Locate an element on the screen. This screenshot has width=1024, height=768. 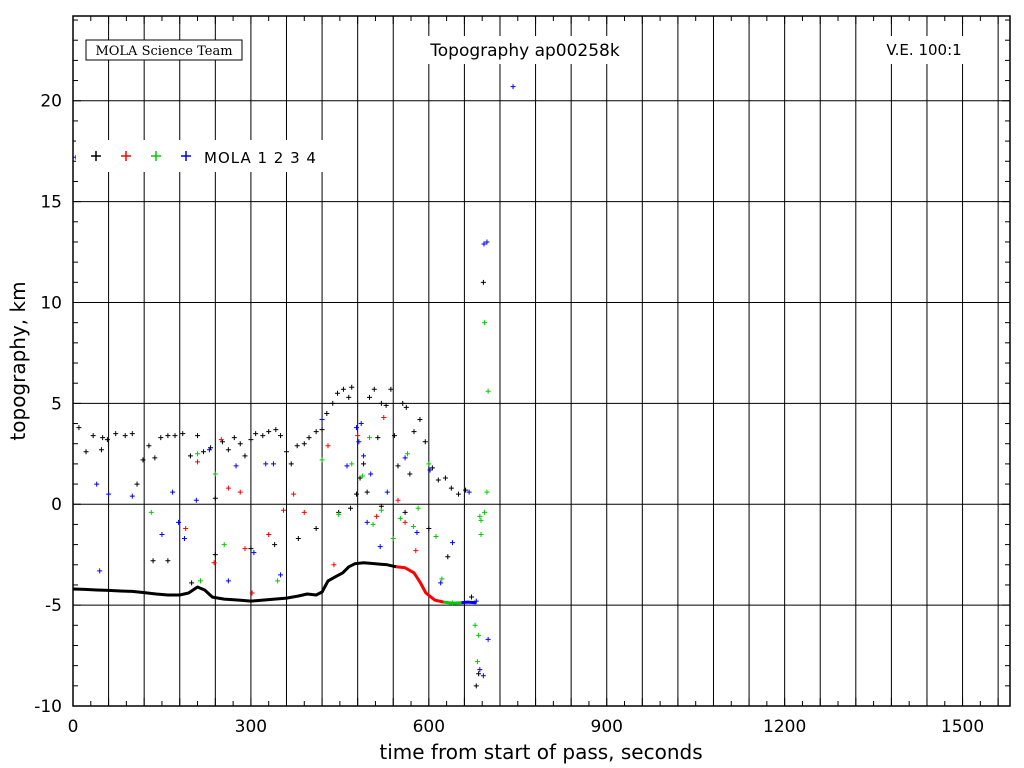
x-tick-label: 1500 is located at coordinates (962, 727).